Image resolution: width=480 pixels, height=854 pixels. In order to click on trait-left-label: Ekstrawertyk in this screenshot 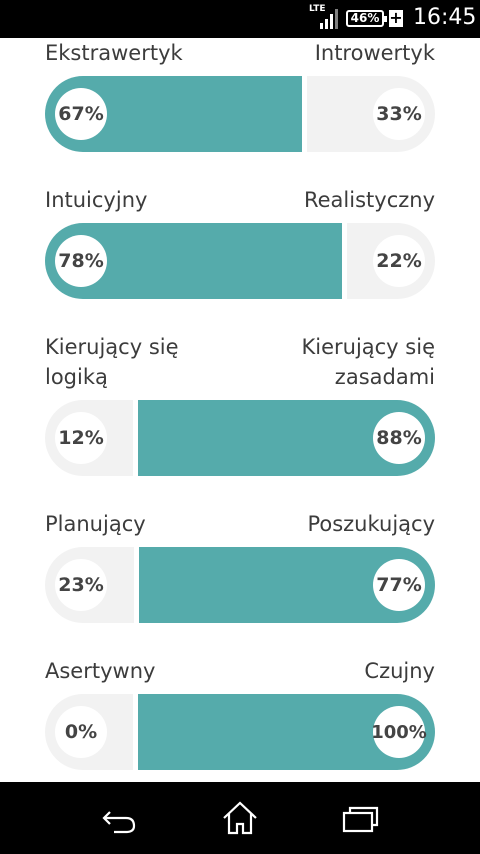, I will do `click(114, 53)`.